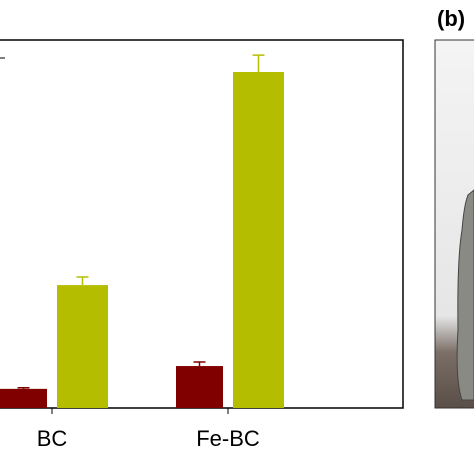 Image resolution: width=474 pixels, height=474 pixels. Describe the element at coordinates (451, 18) in the screenshot. I see `panel-label: (b)` at that location.